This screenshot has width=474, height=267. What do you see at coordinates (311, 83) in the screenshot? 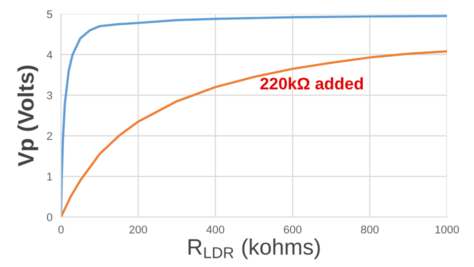
I see `annotation: 220kΩ added` at bounding box center [311, 83].